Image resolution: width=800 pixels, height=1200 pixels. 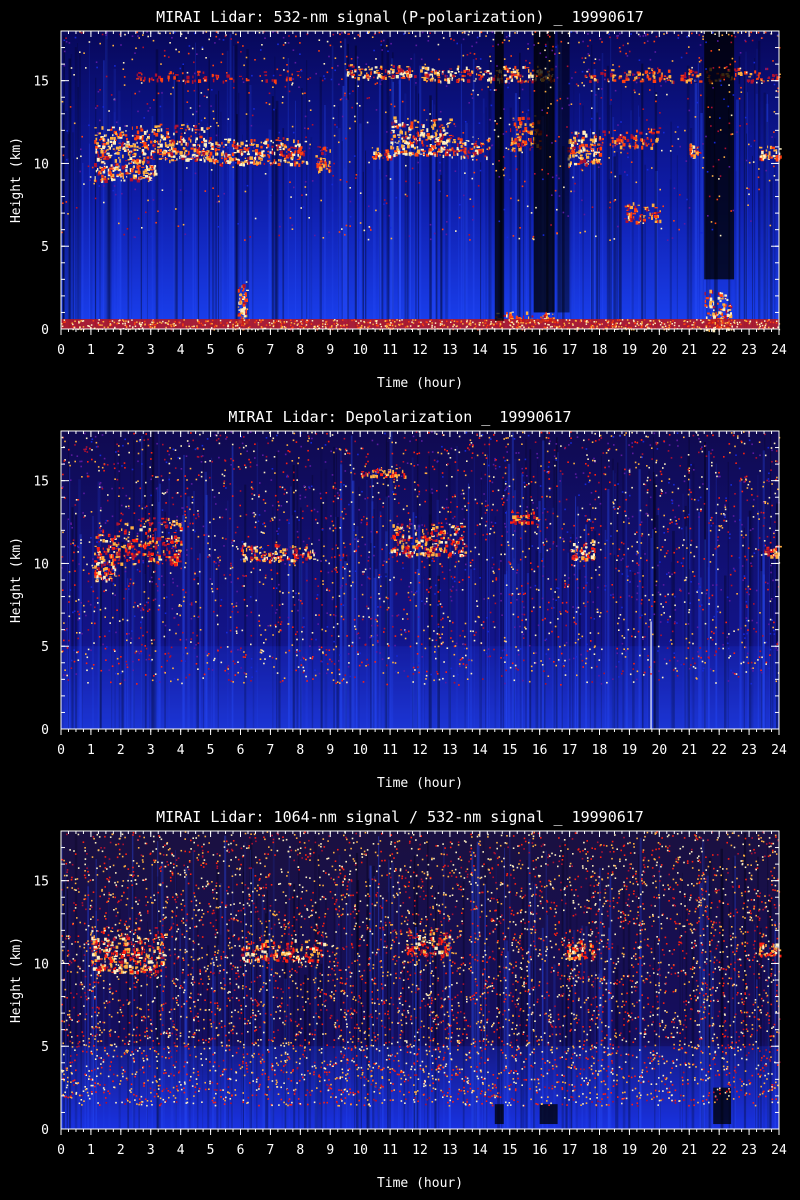 What do you see at coordinates (420, 1150) in the screenshot?
I see `x-tick-label: 12` at bounding box center [420, 1150].